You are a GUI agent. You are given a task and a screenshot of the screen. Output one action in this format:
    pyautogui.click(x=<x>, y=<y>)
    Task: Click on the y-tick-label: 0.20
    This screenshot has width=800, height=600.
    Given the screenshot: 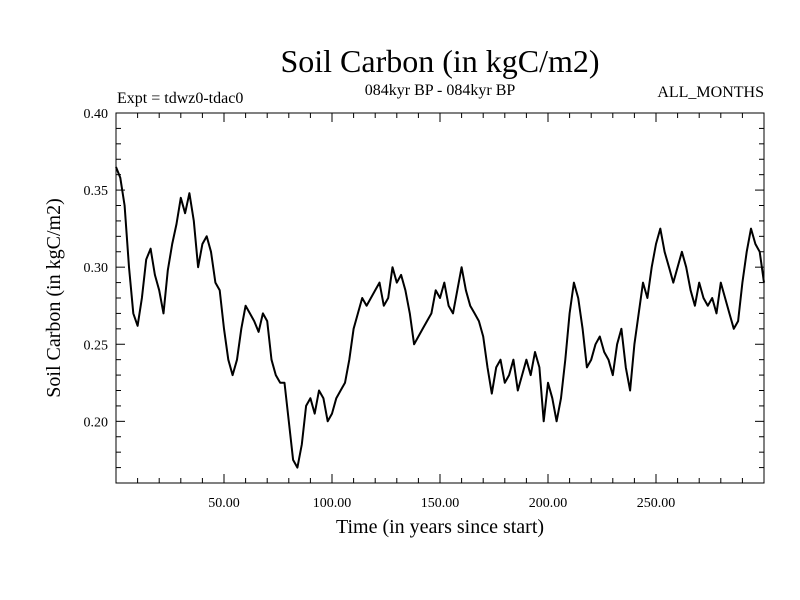 What is the action you would take?
    pyautogui.click(x=96, y=422)
    